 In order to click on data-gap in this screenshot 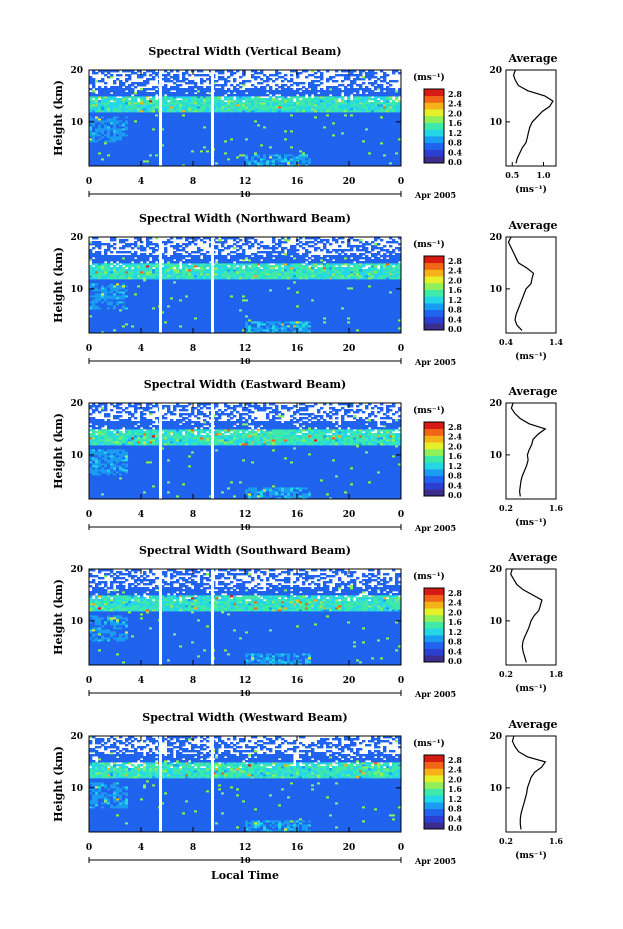, I will do `click(212, 118)`.